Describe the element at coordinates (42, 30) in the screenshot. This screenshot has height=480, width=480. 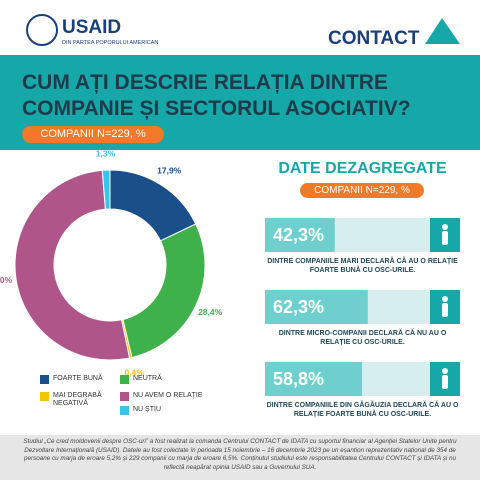
I see `usaid-seal` at that location.